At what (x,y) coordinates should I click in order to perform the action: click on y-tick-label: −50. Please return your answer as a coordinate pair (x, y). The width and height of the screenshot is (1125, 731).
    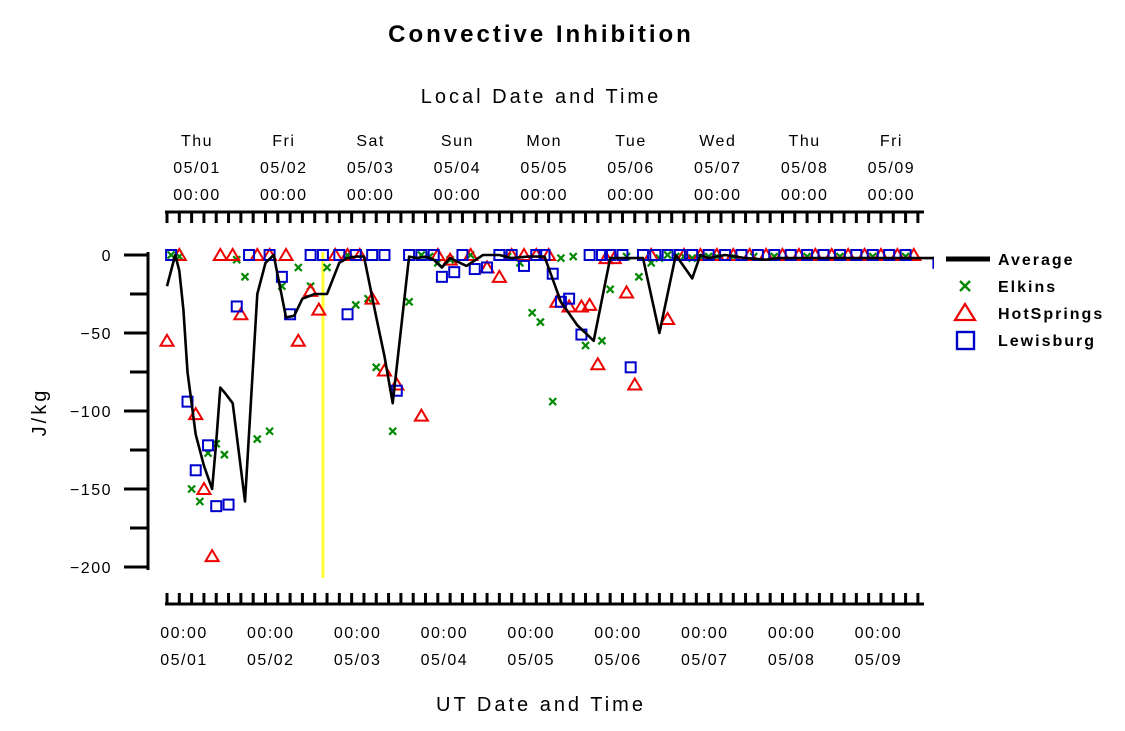
    Looking at the image, I should click on (96, 334).